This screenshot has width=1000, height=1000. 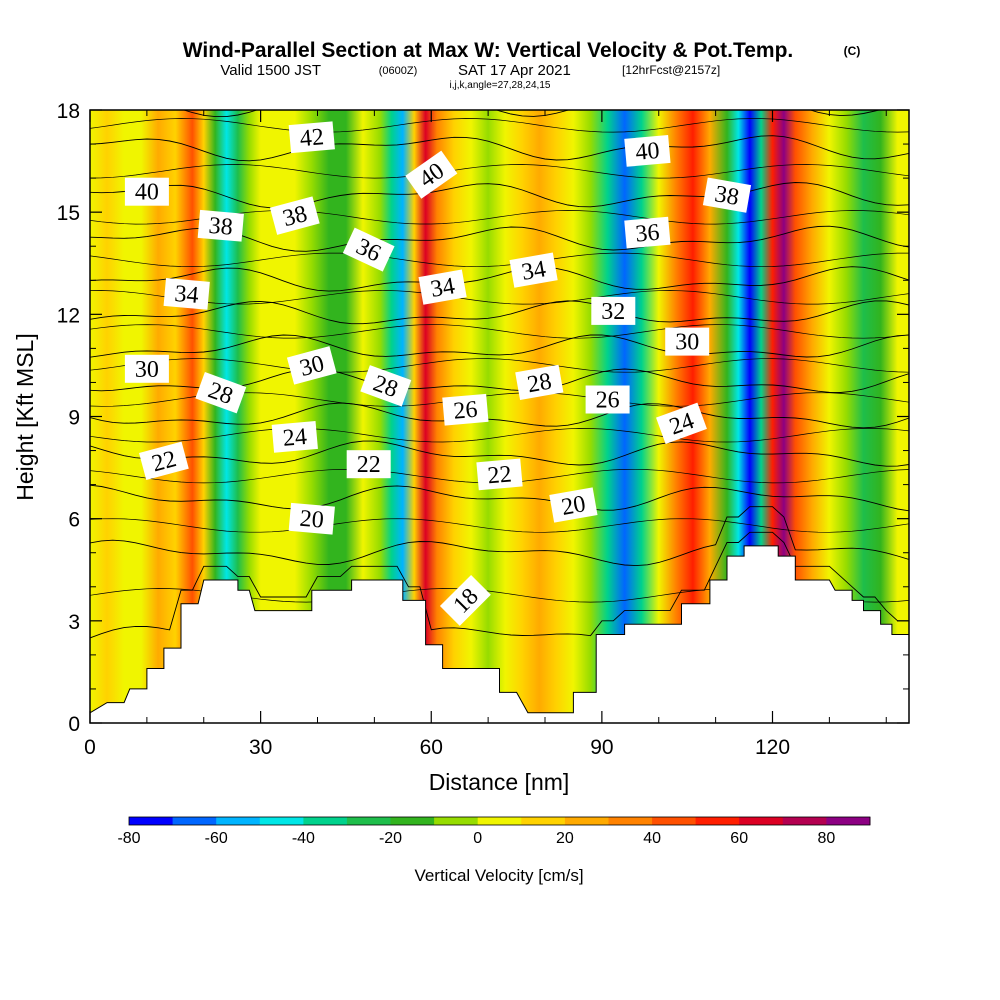 I want to click on colorbar-tick-label: -40, so click(x=303, y=838).